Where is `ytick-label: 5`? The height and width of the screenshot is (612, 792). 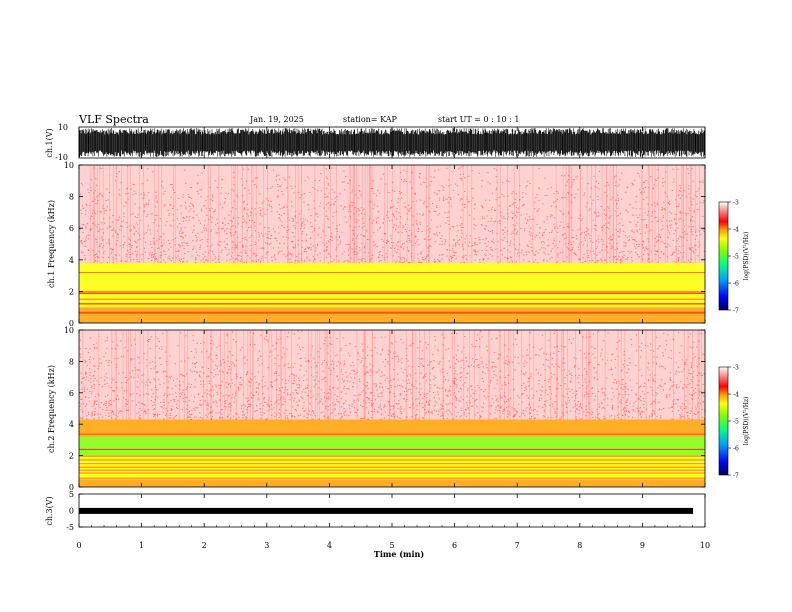
ytick-label: 5 is located at coordinates (71, 494).